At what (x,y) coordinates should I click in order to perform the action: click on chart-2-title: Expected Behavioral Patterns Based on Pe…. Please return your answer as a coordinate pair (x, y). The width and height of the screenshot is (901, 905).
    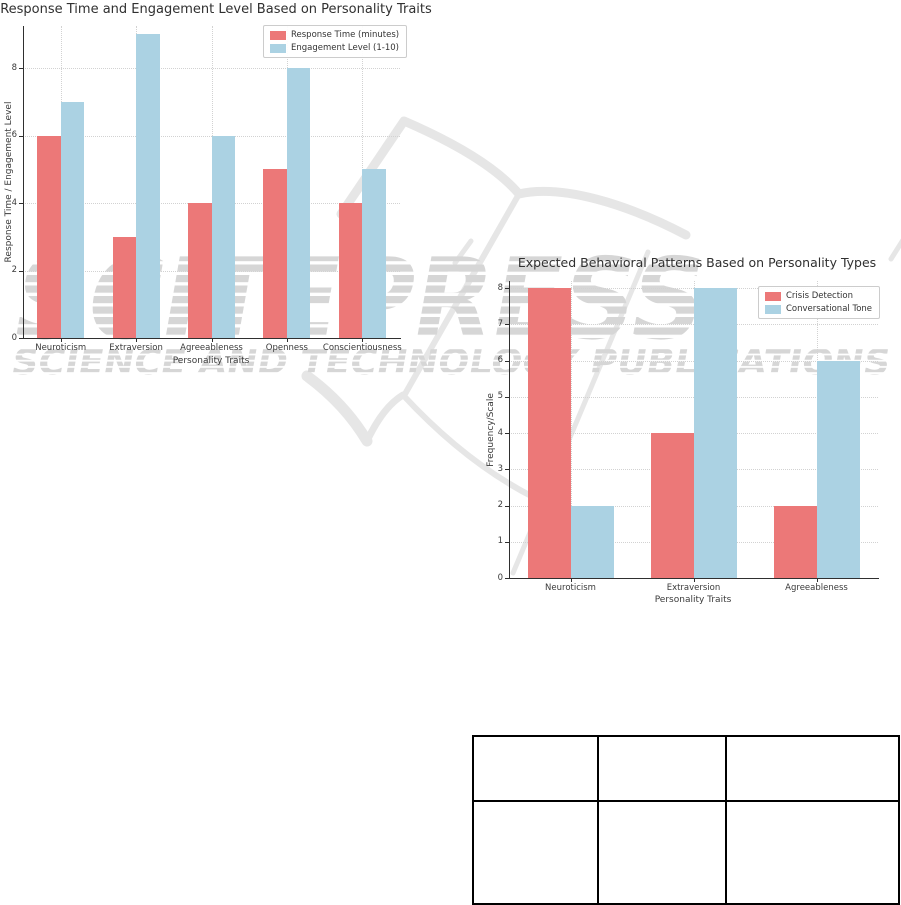
    Looking at the image, I should click on (697, 262).